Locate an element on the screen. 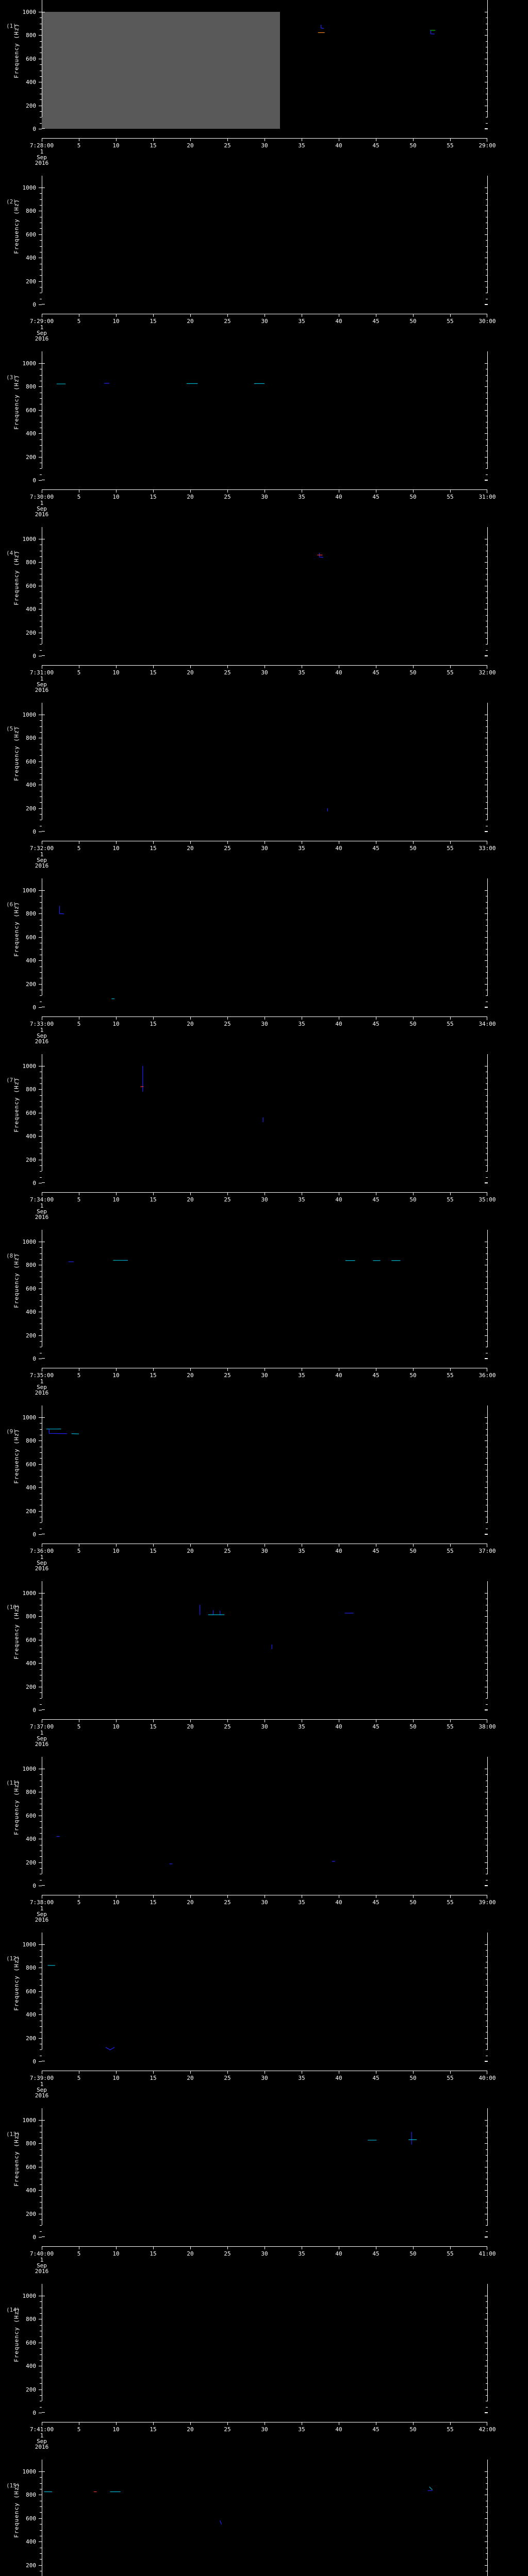  x-tick-label: 7:41:00 is located at coordinates (41, 2429).